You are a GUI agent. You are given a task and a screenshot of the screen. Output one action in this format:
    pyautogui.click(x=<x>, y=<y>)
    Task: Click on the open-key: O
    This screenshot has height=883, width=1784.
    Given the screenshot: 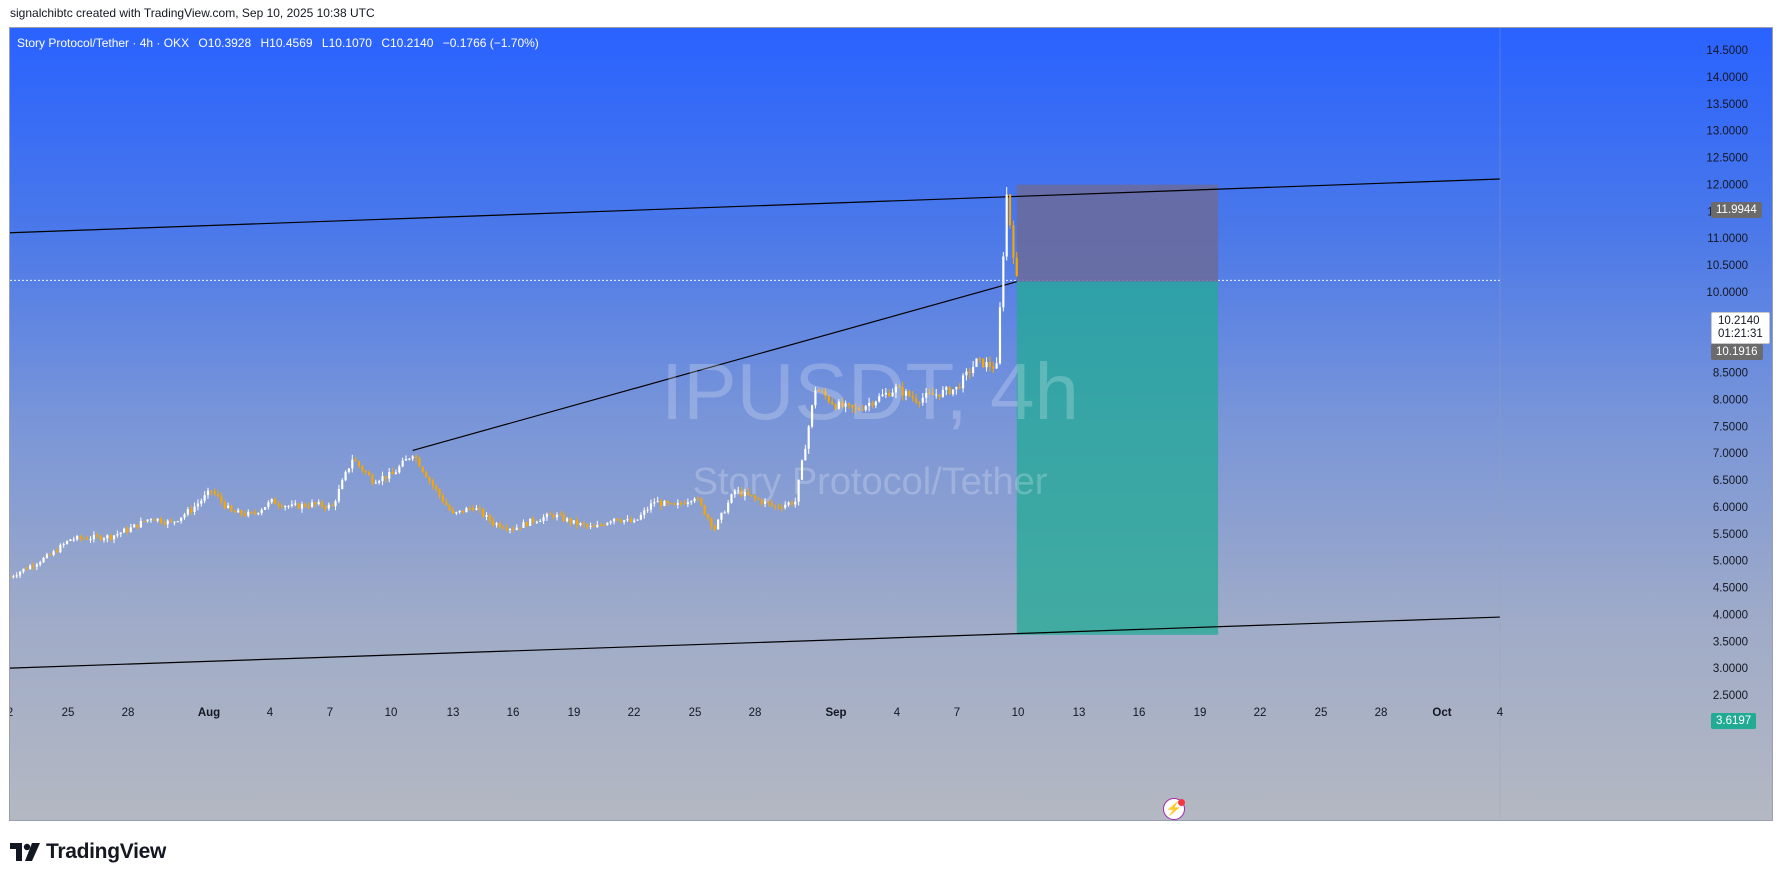 What is the action you would take?
    pyautogui.click(x=203, y=43)
    